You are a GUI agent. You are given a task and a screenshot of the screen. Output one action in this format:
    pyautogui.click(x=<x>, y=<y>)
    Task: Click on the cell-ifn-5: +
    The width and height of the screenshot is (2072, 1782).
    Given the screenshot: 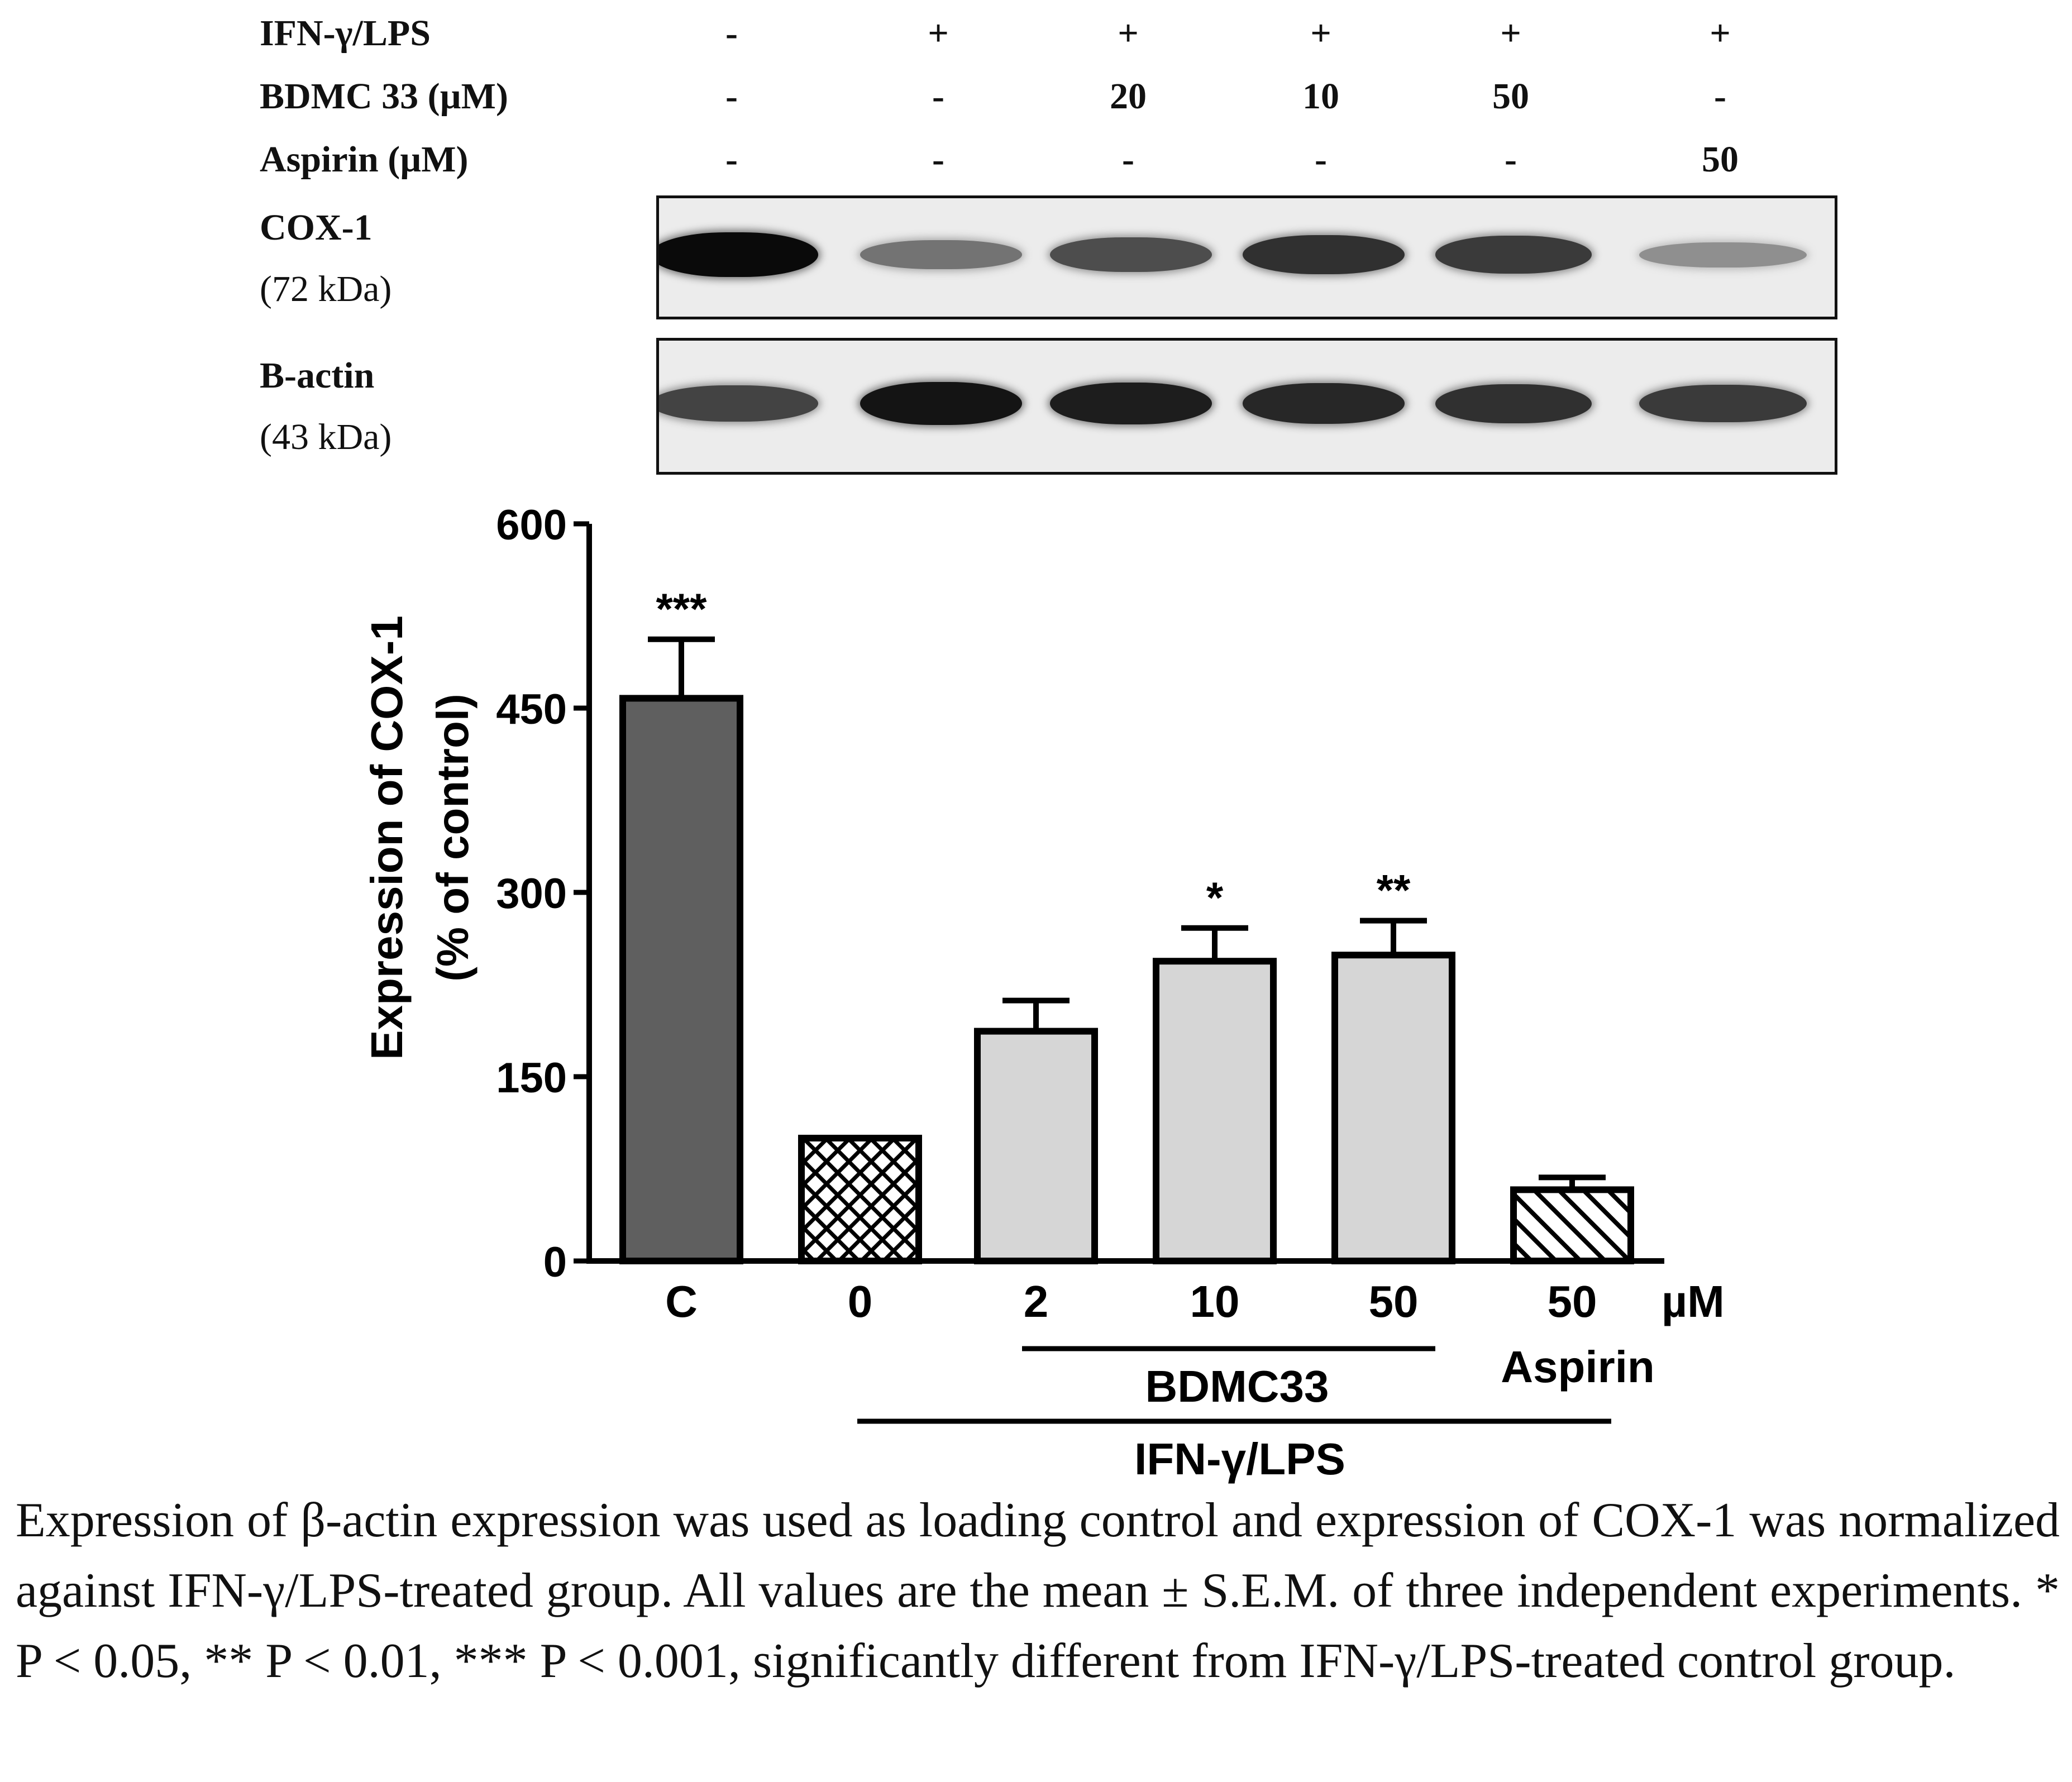 What is the action you would take?
    pyautogui.click(x=1510, y=33)
    